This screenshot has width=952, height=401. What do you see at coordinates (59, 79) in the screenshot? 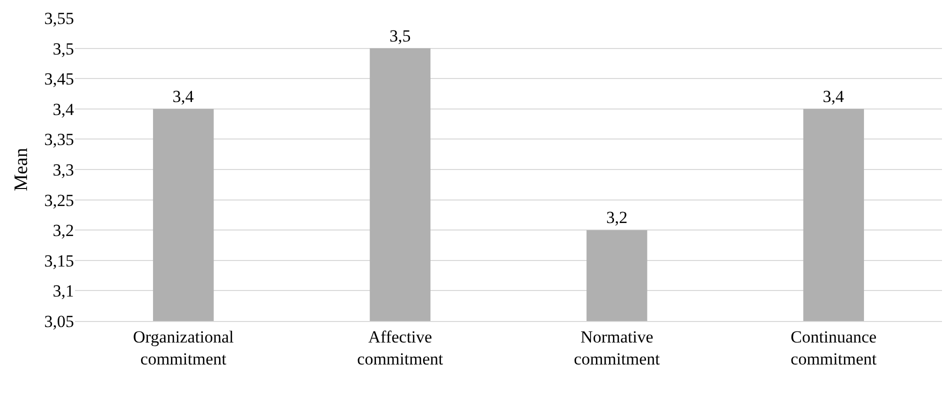
I see `y-tick-label: 3,45` at bounding box center [59, 79].